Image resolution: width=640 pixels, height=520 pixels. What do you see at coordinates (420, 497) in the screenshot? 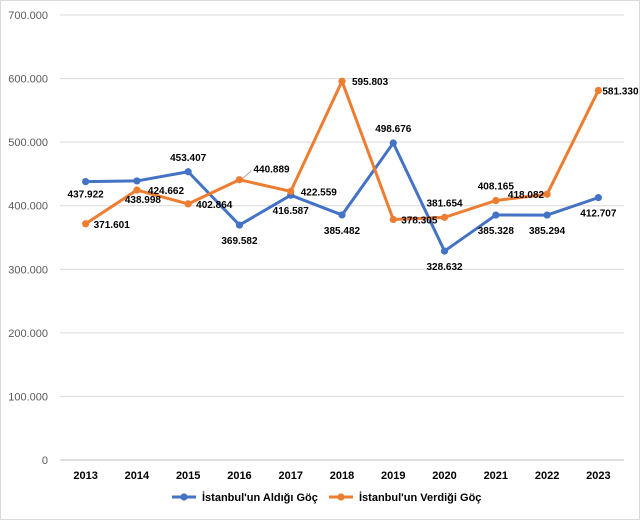
I see `legend-label: İstanbul'un Verdiği Göç` at bounding box center [420, 497].